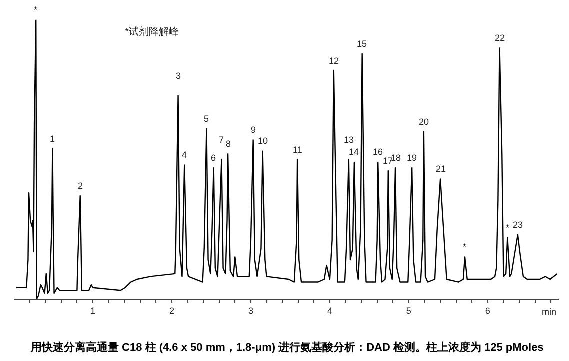  What do you see at coordinates (93, 311) in the screenshot?
I see `x-tick-label: 1` at bounding box center [93, 311].